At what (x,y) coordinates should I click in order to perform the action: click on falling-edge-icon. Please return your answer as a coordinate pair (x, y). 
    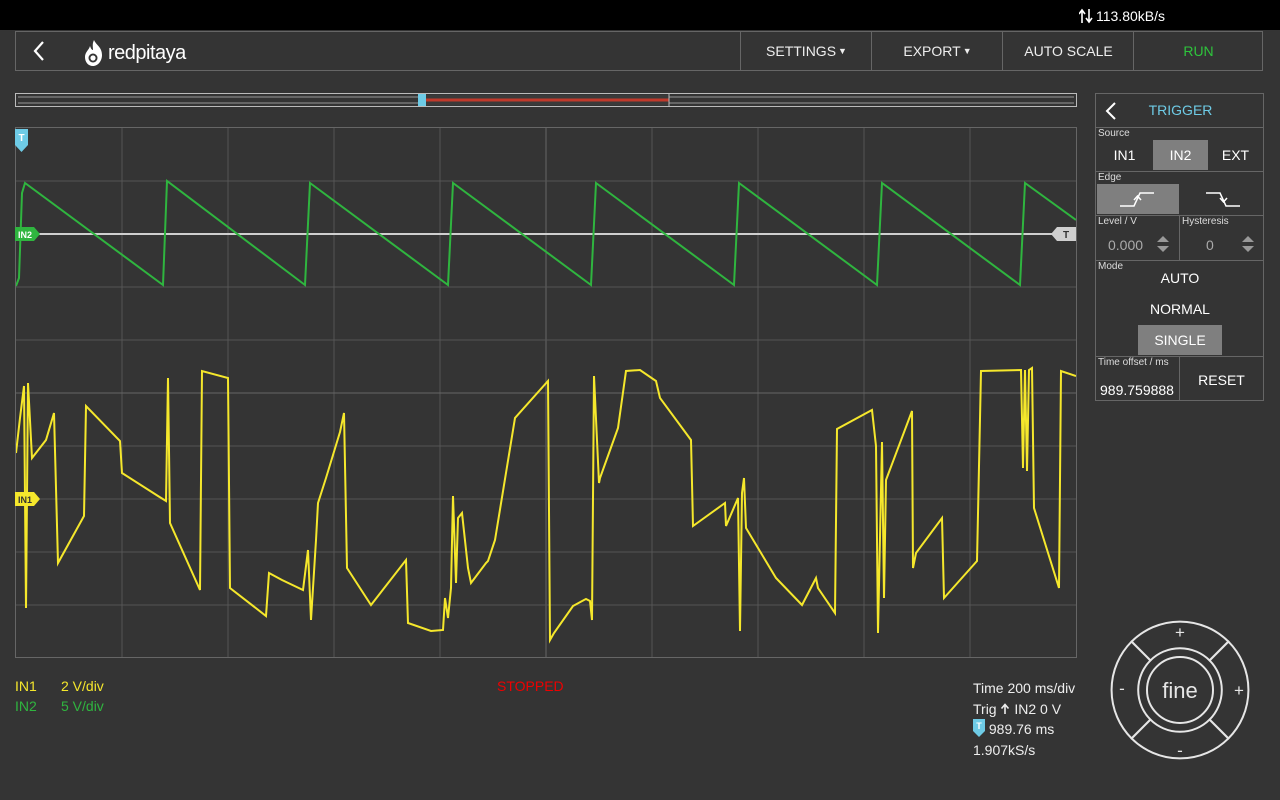
    Looking at the image, I should click on (1222, 199).